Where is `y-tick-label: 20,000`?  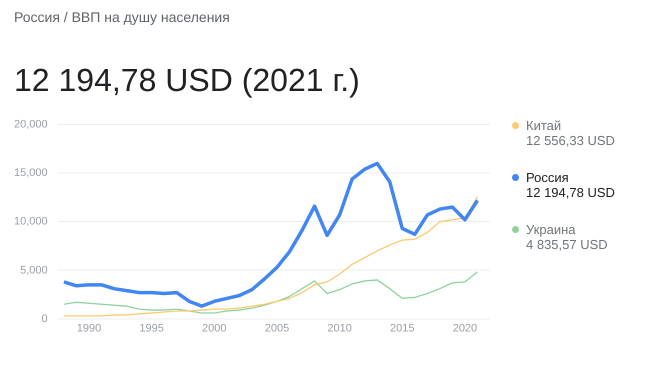
y-tick-label: 20,000 is located at coordinates (31, 124).